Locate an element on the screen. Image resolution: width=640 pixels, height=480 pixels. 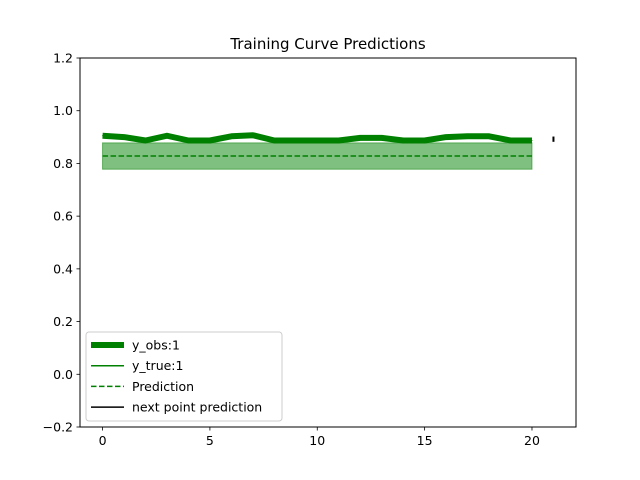
chart-title: Training Curve Predictions is located at coordinates (327, 44).